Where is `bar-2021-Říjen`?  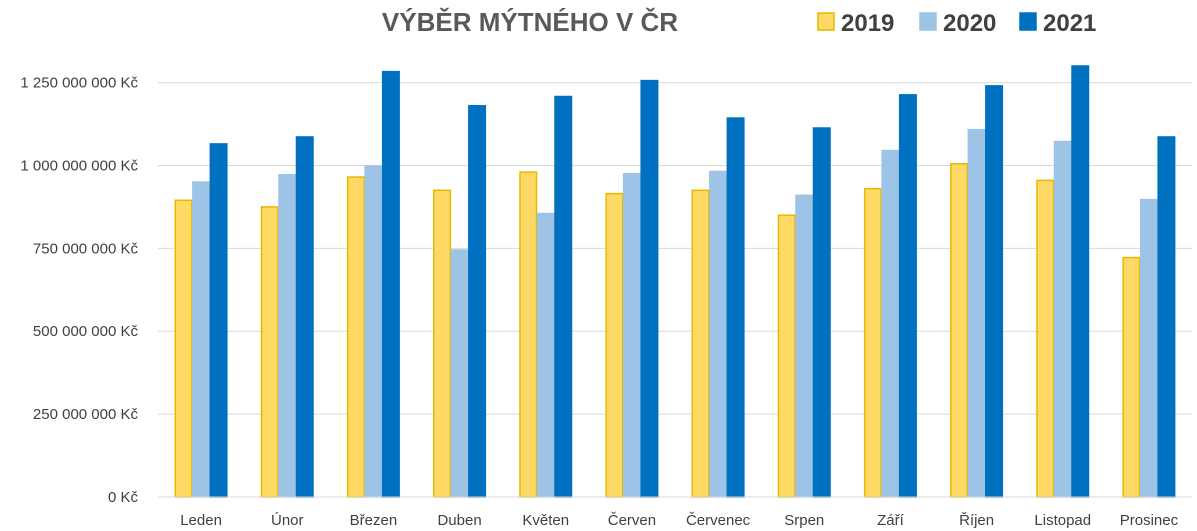 bar-2021-Říjen is located at coordinates (994, 291).